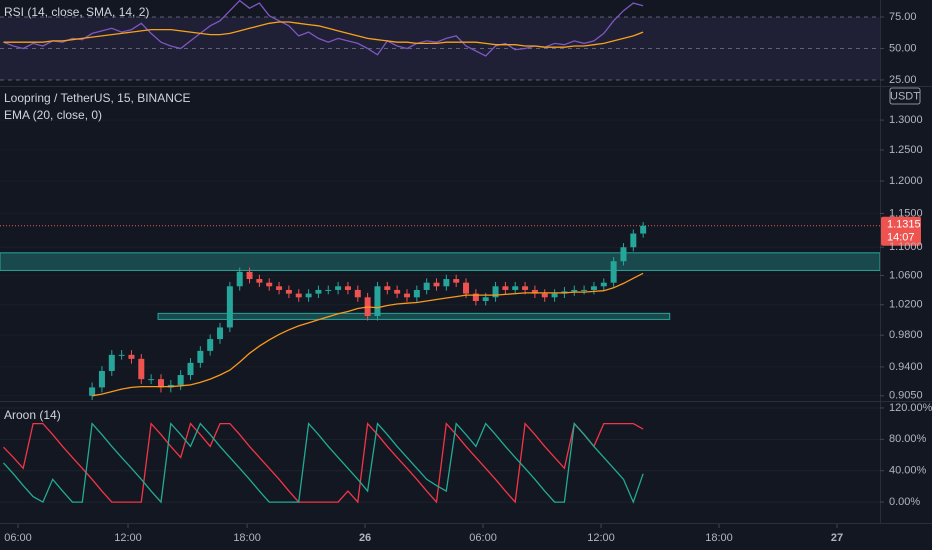 This screenshot has height=550, width=932. What do you see at coordinates (365, 538) in the screenshot?
I see `x-tick-label: 26` at bounding box center [365, 538].